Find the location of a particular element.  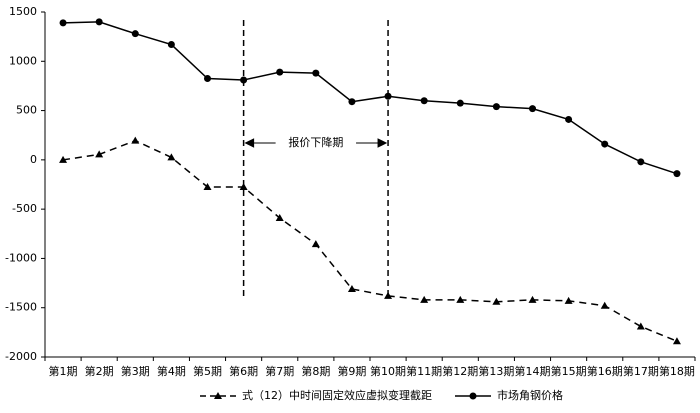

x-tick-label: 第11期 is located at coordinates (424, 371).